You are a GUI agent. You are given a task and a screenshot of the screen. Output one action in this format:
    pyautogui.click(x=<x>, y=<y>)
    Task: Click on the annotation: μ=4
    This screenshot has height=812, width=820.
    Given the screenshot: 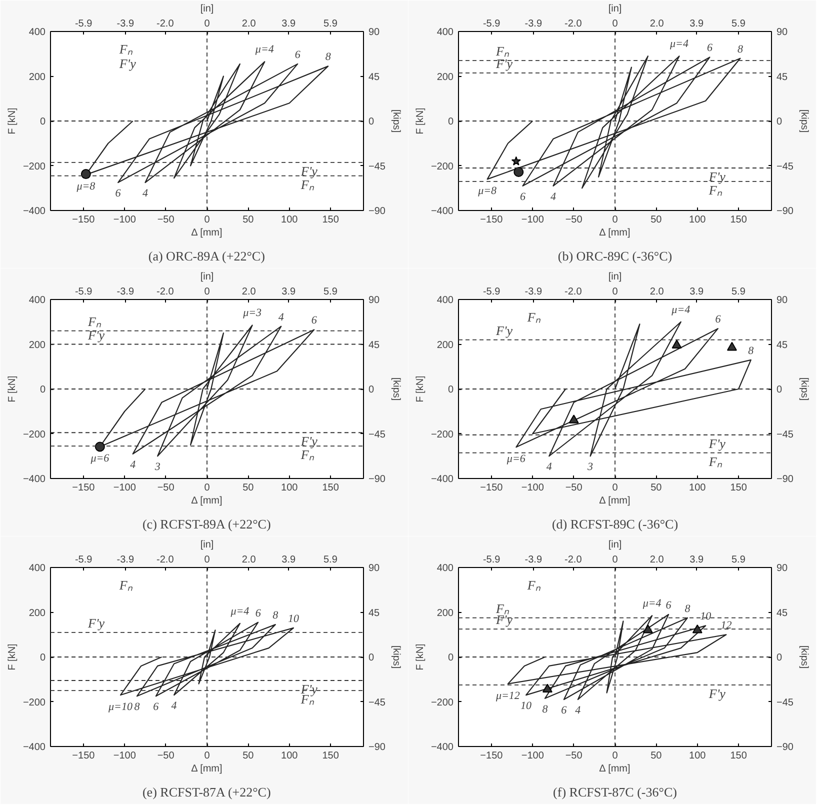 What is the action you would take?
    pyautogui.click(x=264, y=50)
    